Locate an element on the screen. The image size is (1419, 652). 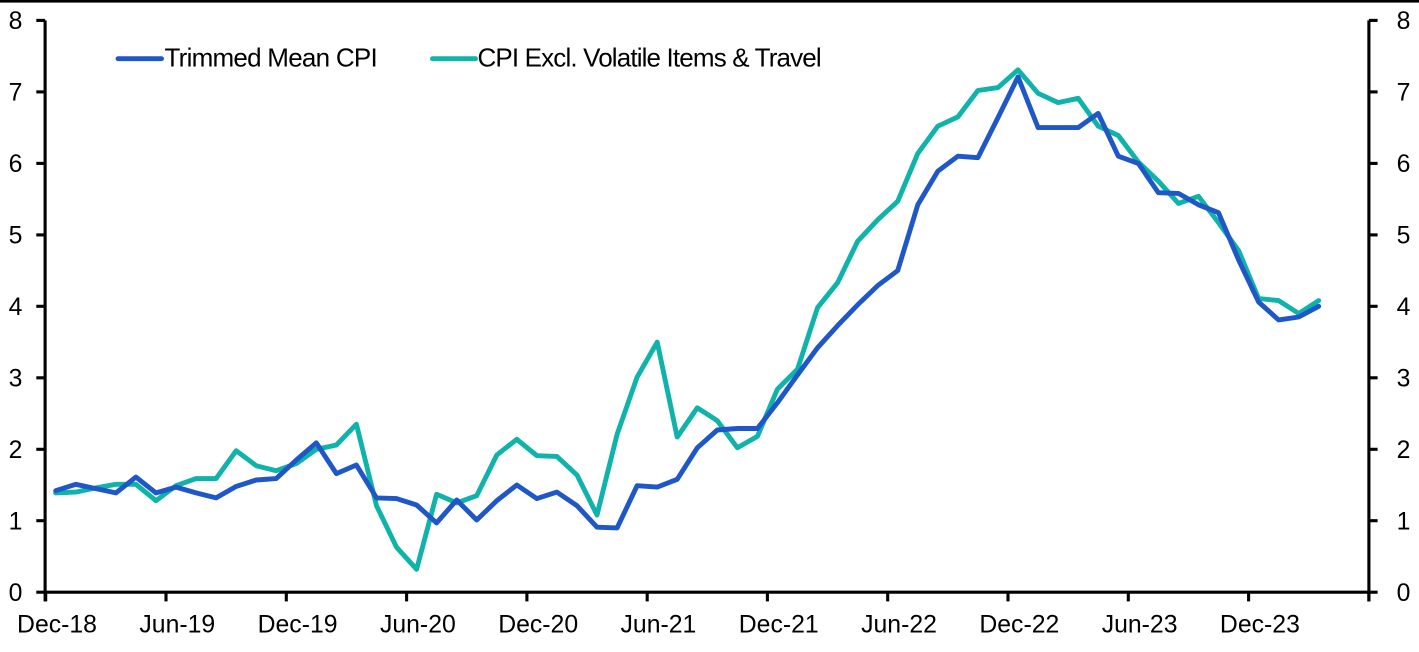
svg-text: Dec-23 is located at coordinates (1260, 625).